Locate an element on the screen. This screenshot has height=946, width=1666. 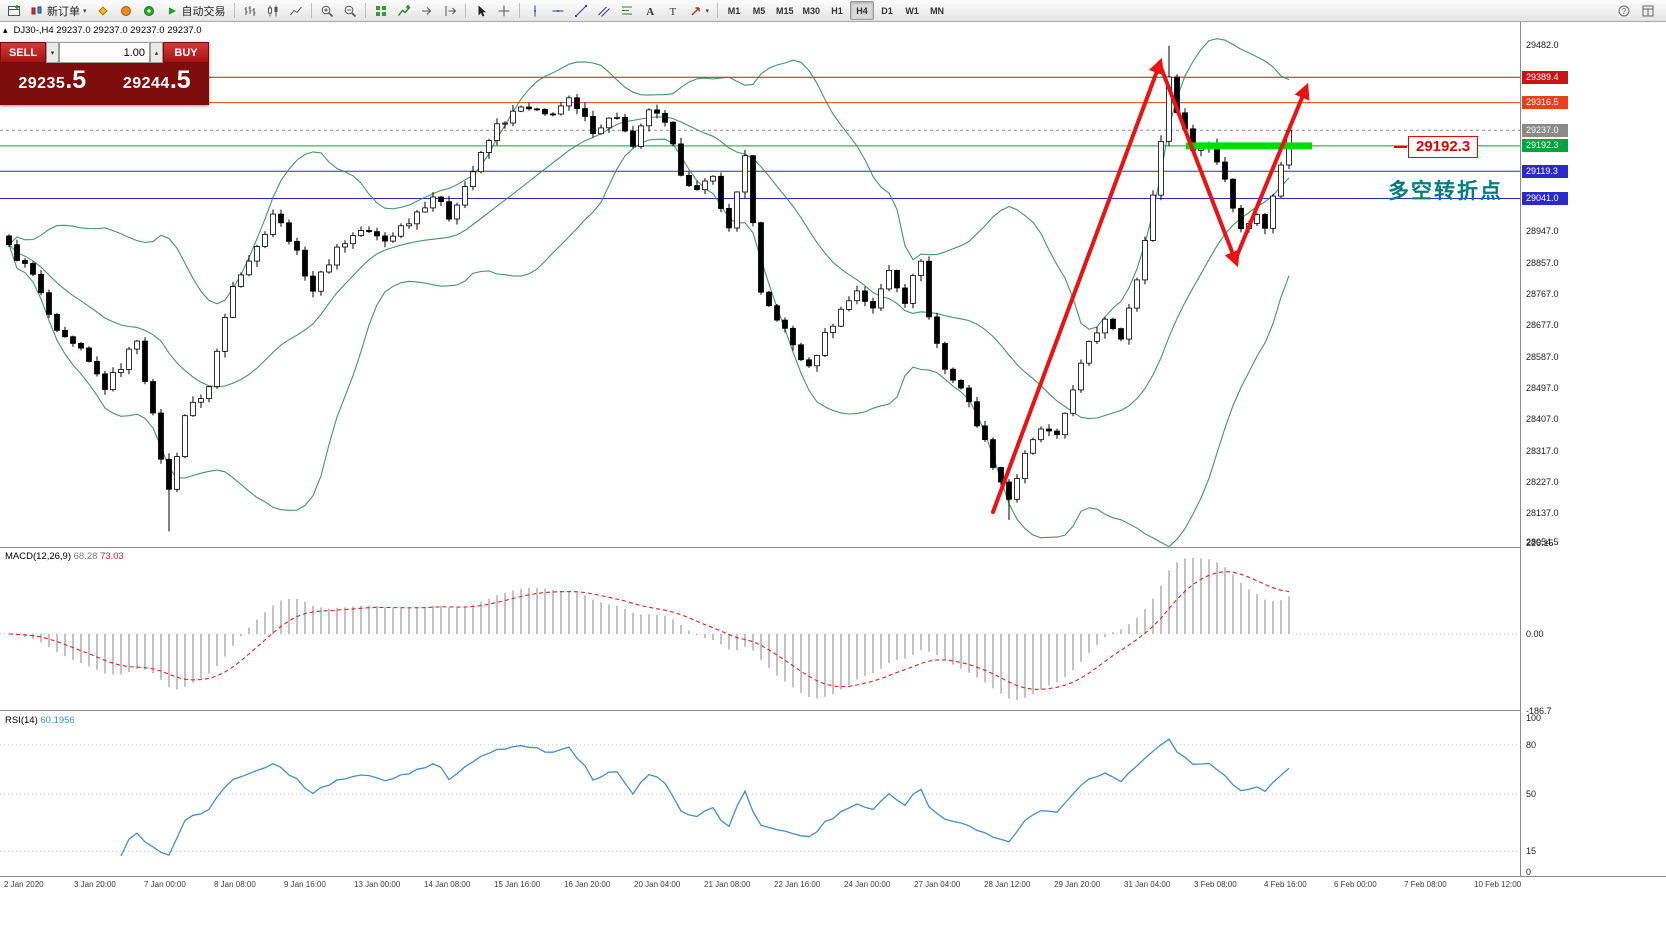
layout-button is located at coordinates (1648, 10).